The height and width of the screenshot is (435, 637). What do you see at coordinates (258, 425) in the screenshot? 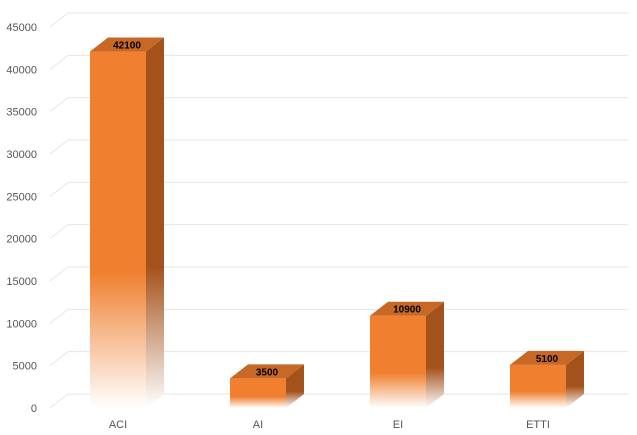
I see `category-label: AI` at bounding box center [258, 425].